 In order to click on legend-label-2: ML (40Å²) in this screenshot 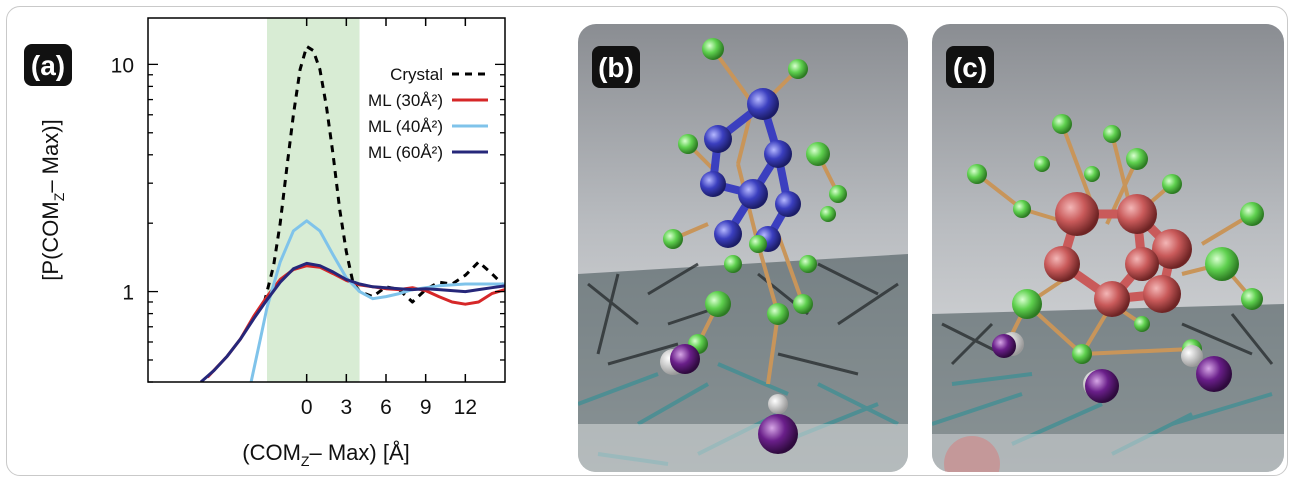, I will do `click(405, 126)`.